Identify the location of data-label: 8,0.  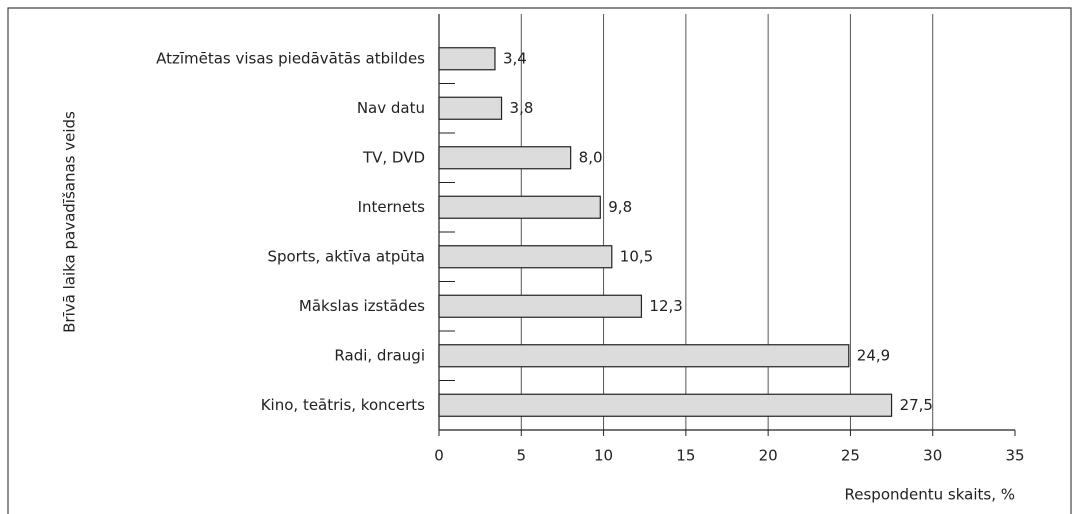
(591, 157).